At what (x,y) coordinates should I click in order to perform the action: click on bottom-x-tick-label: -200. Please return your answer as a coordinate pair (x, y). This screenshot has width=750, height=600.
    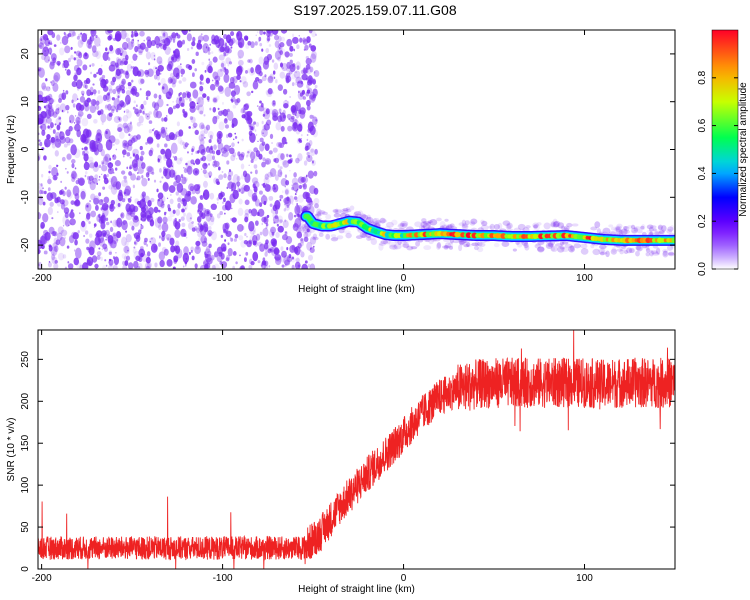
    Looking at the image, I should click on (42, 578).